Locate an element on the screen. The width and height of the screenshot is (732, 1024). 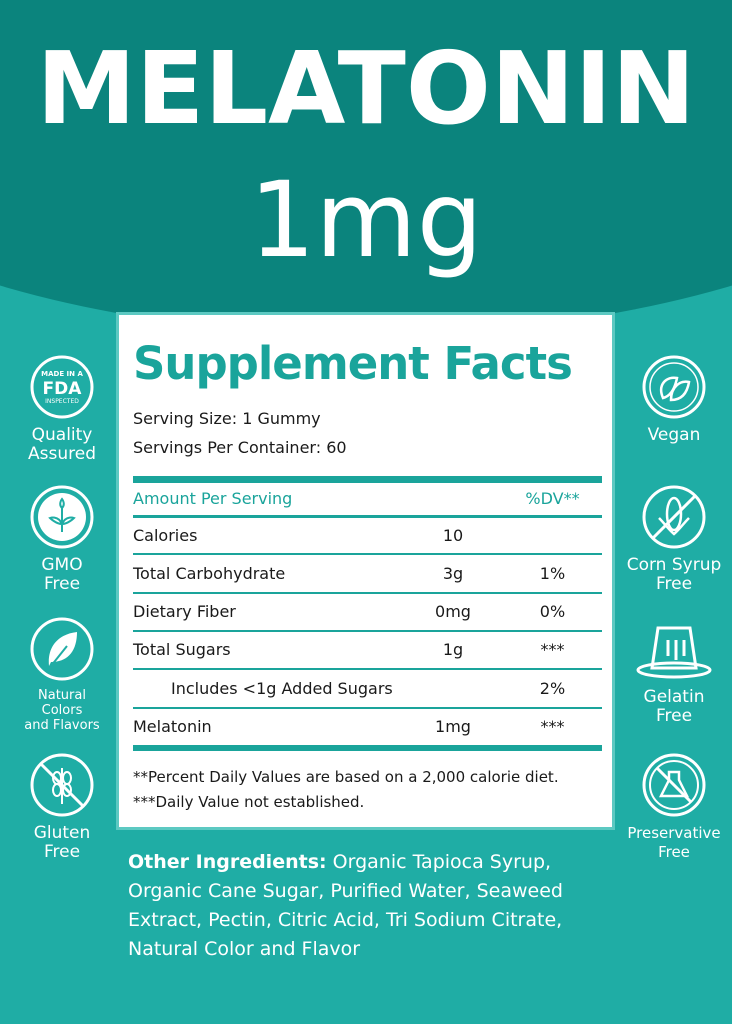
serving-size-label: Serving Size: is located at coordinates (185, 418).